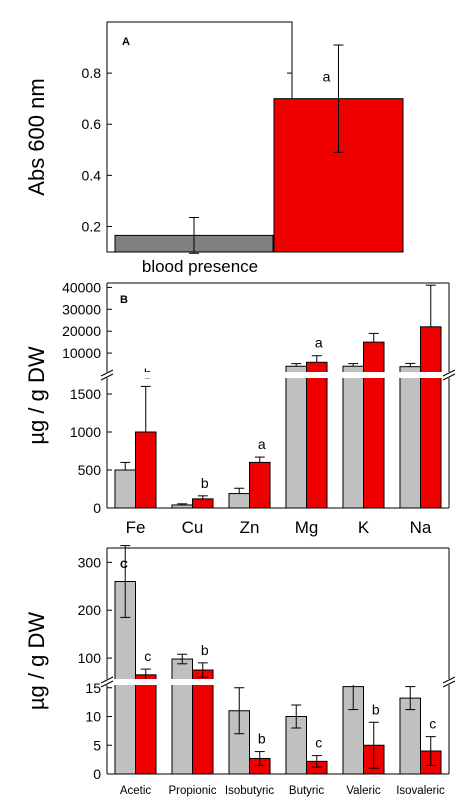 The image size is (474, 803). Describe the element at coordinates (36, 136) in the screenshot. I see `y-axis-label-a: Abs 600 nm` at that location.